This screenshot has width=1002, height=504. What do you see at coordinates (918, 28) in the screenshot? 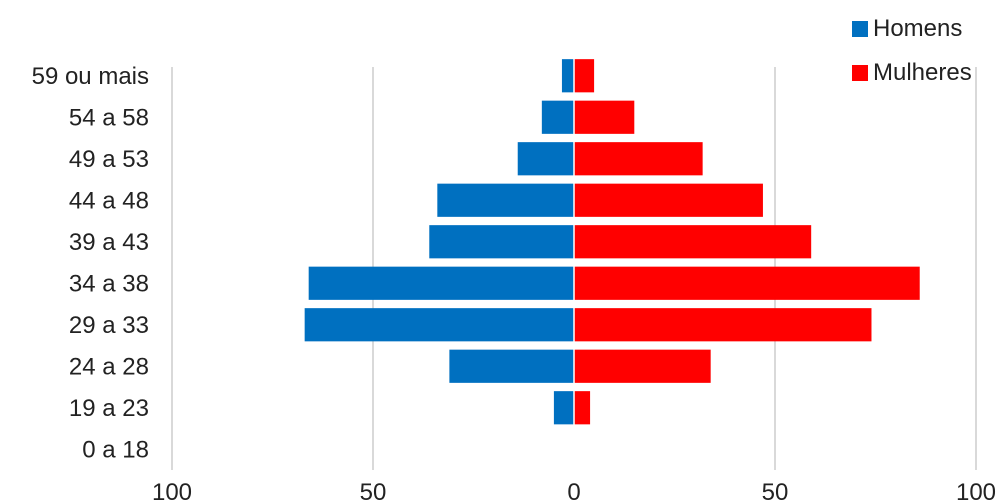
I see `legend-label-homens: Homens` at bounding box center [918, 28].